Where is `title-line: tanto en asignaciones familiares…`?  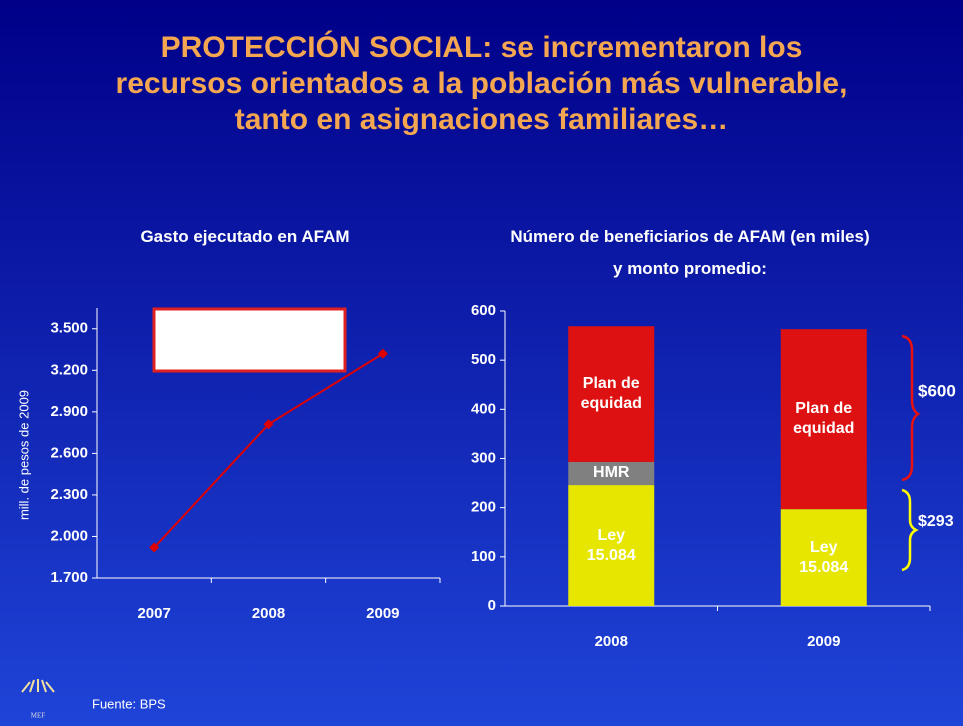
title-line: tanto en asignaciones familiares… is located at coordinates (481, 119).